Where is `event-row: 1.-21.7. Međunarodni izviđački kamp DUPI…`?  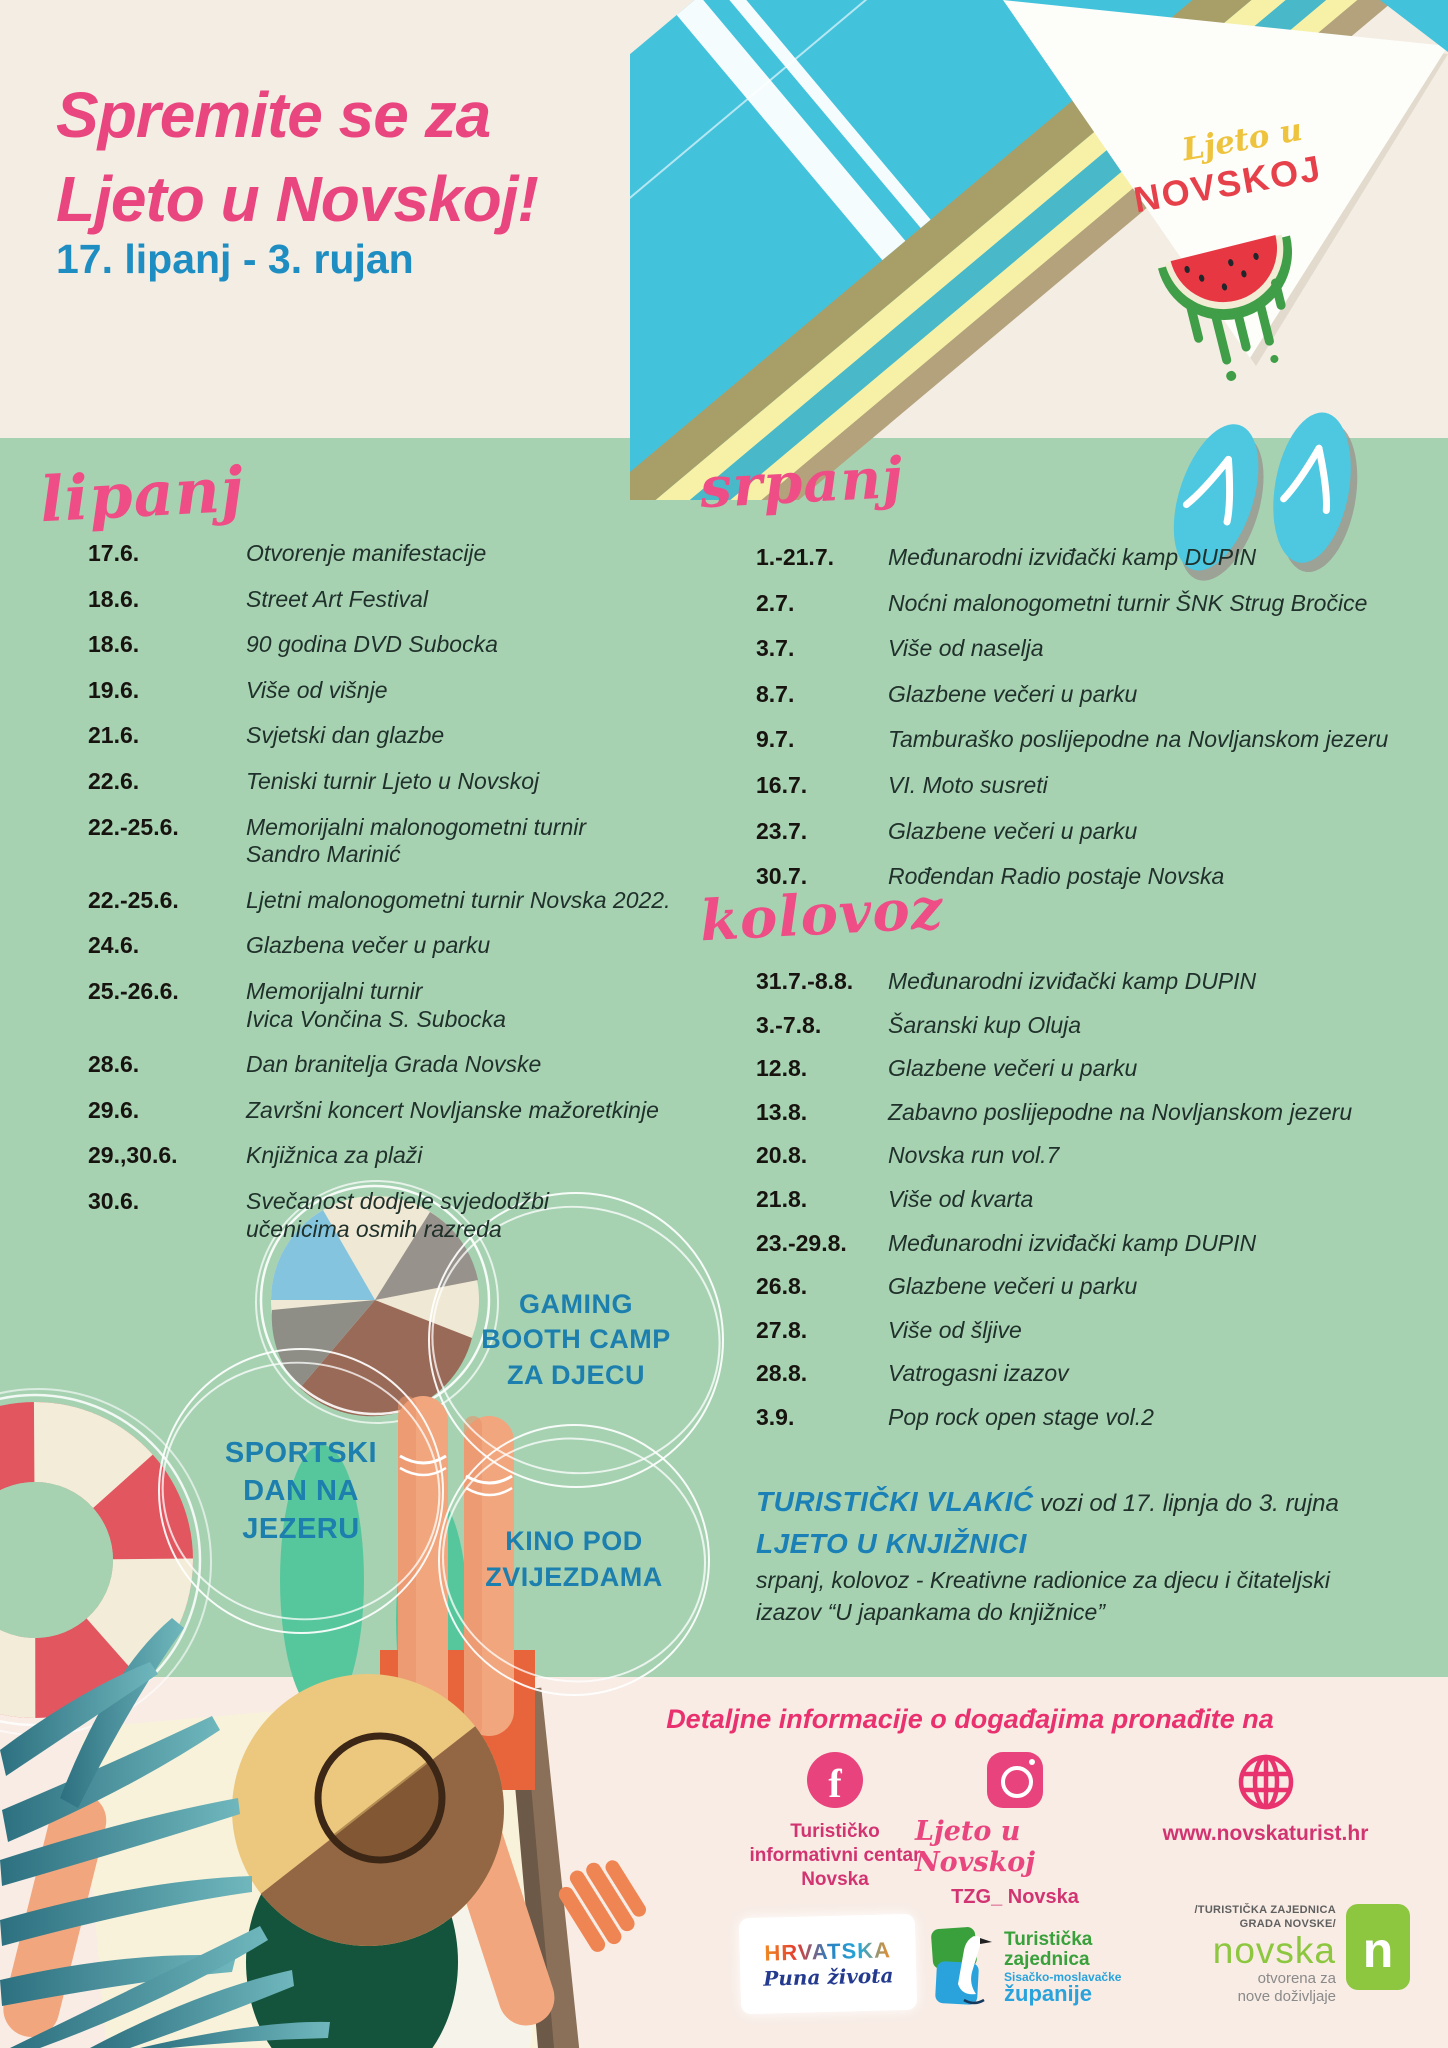
event-row: 1.-21.7. Međunarodni izviđački kamp DUPI… is located at coordinates (1088, 558).